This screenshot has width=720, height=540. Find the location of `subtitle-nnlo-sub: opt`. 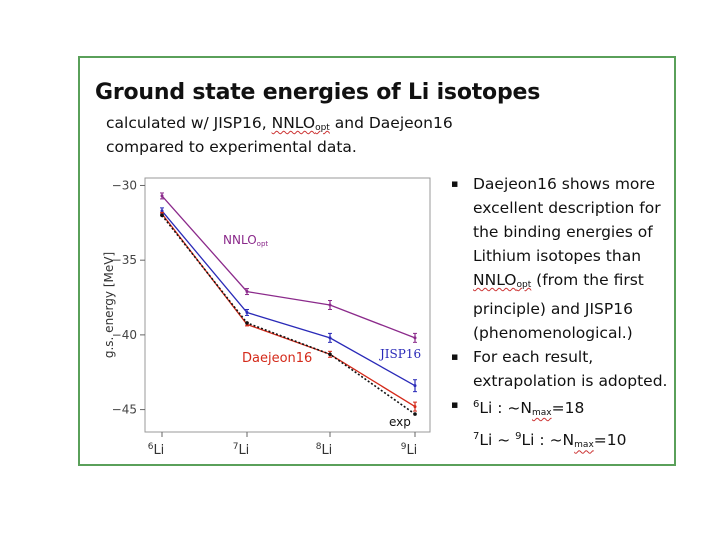

subtitle-nnlo-sub: opt is located at coordinates (322, 128).